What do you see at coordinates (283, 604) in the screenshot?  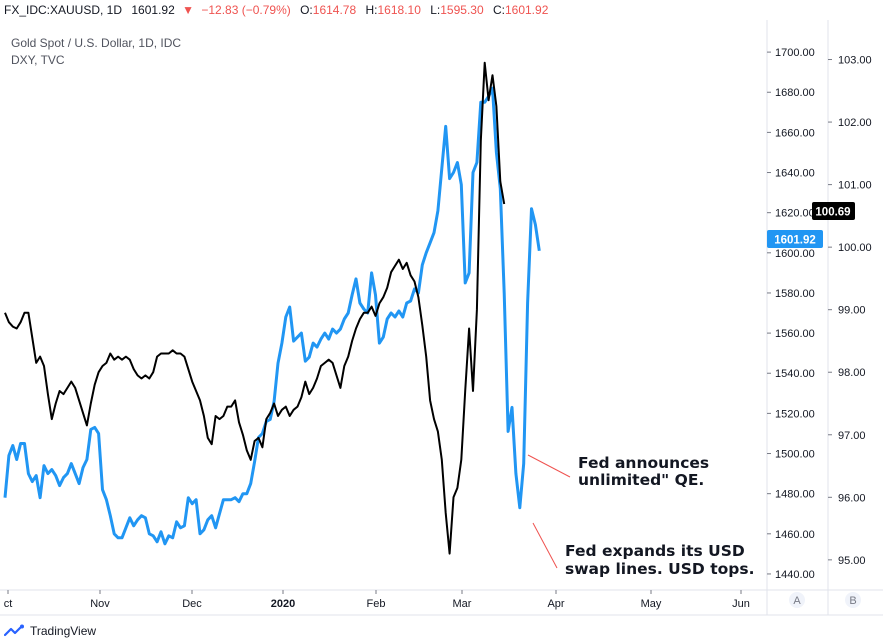 I see `x-tick-label: 2020` at bounding box center [283, 604].